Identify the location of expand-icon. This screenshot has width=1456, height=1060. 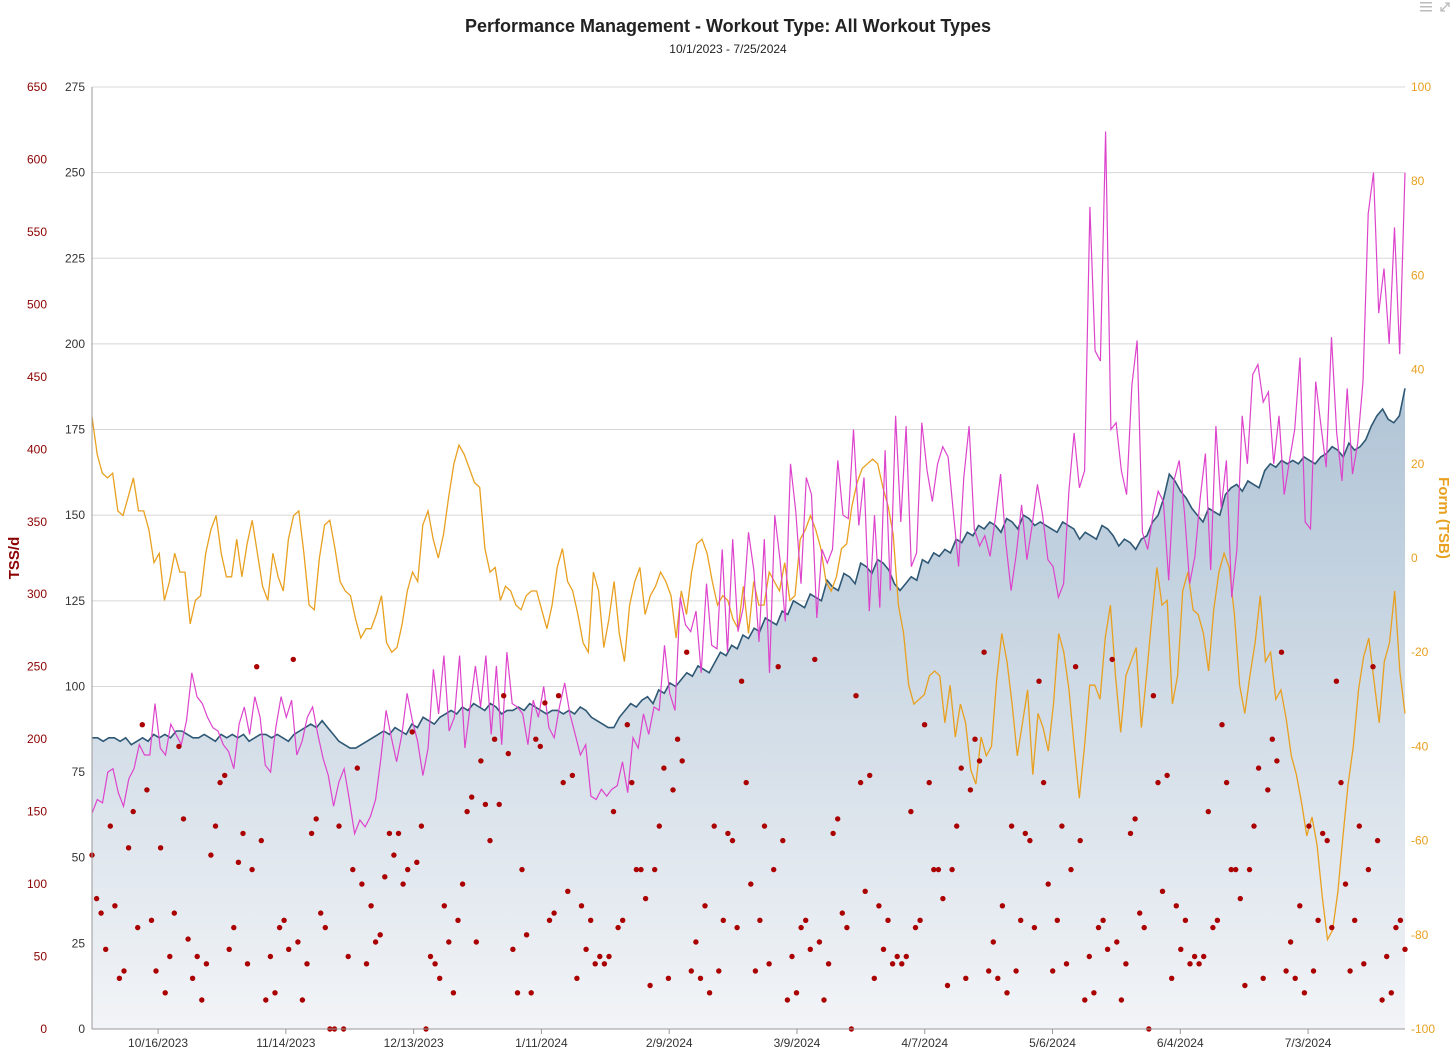
(1445, 7).